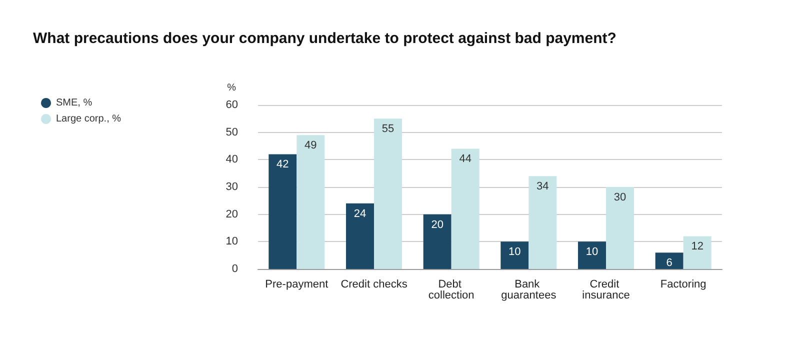 This screenshot has height=337, width=800. I want to click on data-label: 49, so click(310, 146).